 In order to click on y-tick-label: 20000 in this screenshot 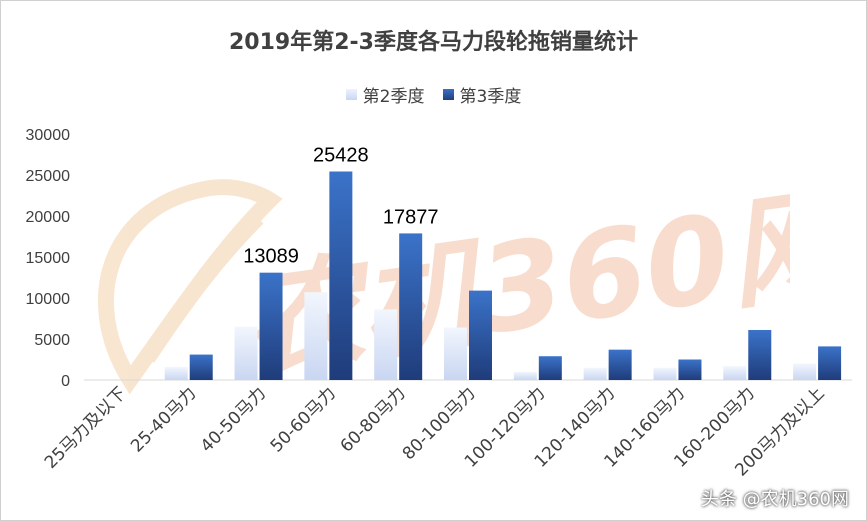, I will do `click(48, 217)`.